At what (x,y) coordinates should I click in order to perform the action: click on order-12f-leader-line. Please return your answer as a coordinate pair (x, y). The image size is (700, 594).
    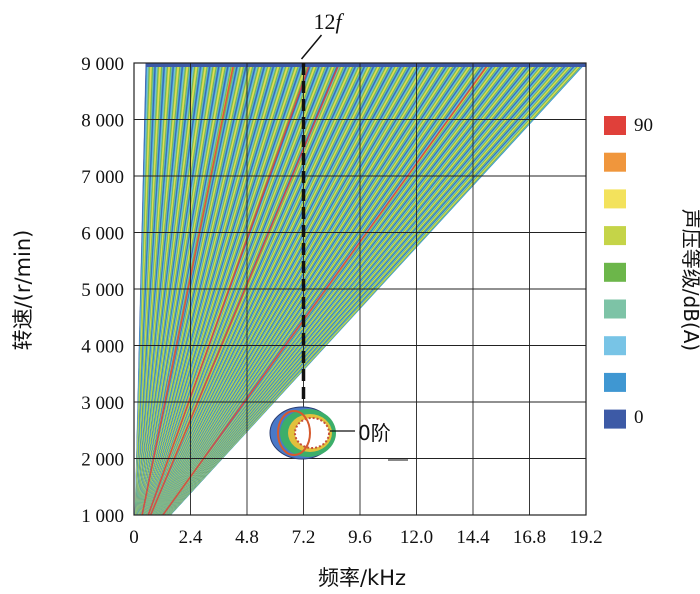
    Looking at the image, I should click on (311, 47).